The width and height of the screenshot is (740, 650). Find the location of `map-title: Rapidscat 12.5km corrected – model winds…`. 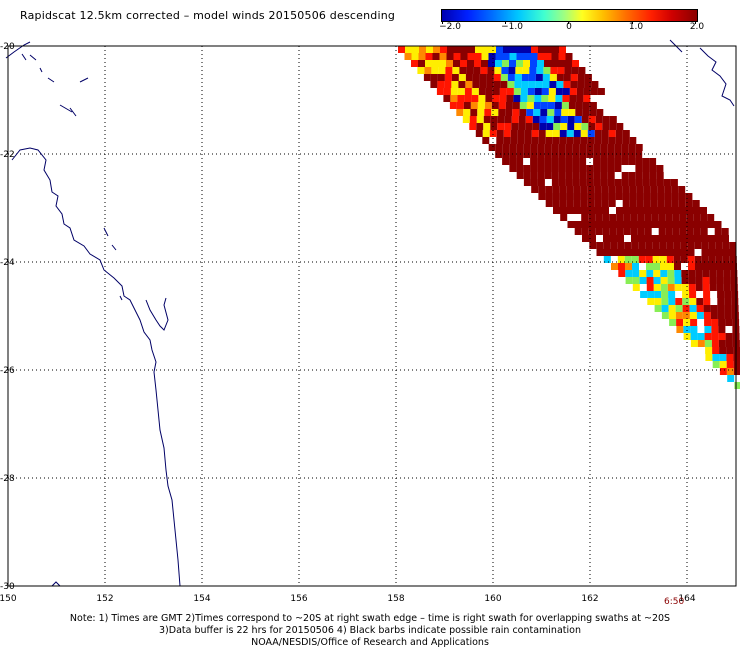

map-title: Rapidscat 12.5km corrected – model winds… is located at coordinates (208, 15).